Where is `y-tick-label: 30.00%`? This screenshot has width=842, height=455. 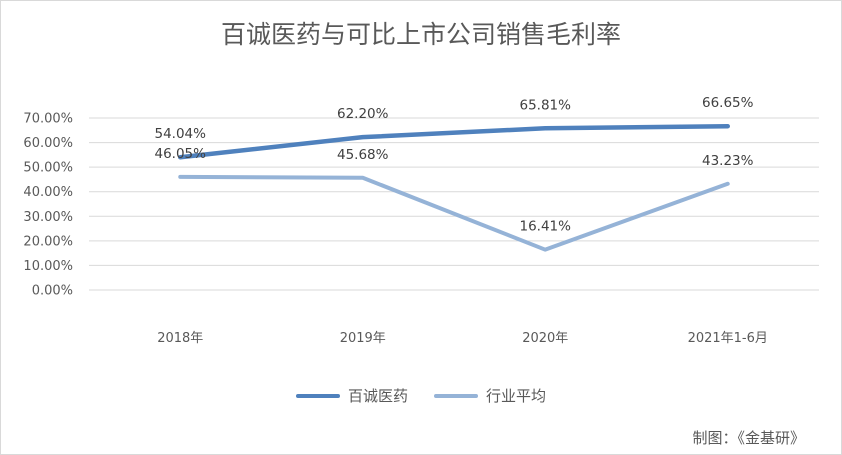
y-tick-label: 30.00% is located at coordinates (48, 217).